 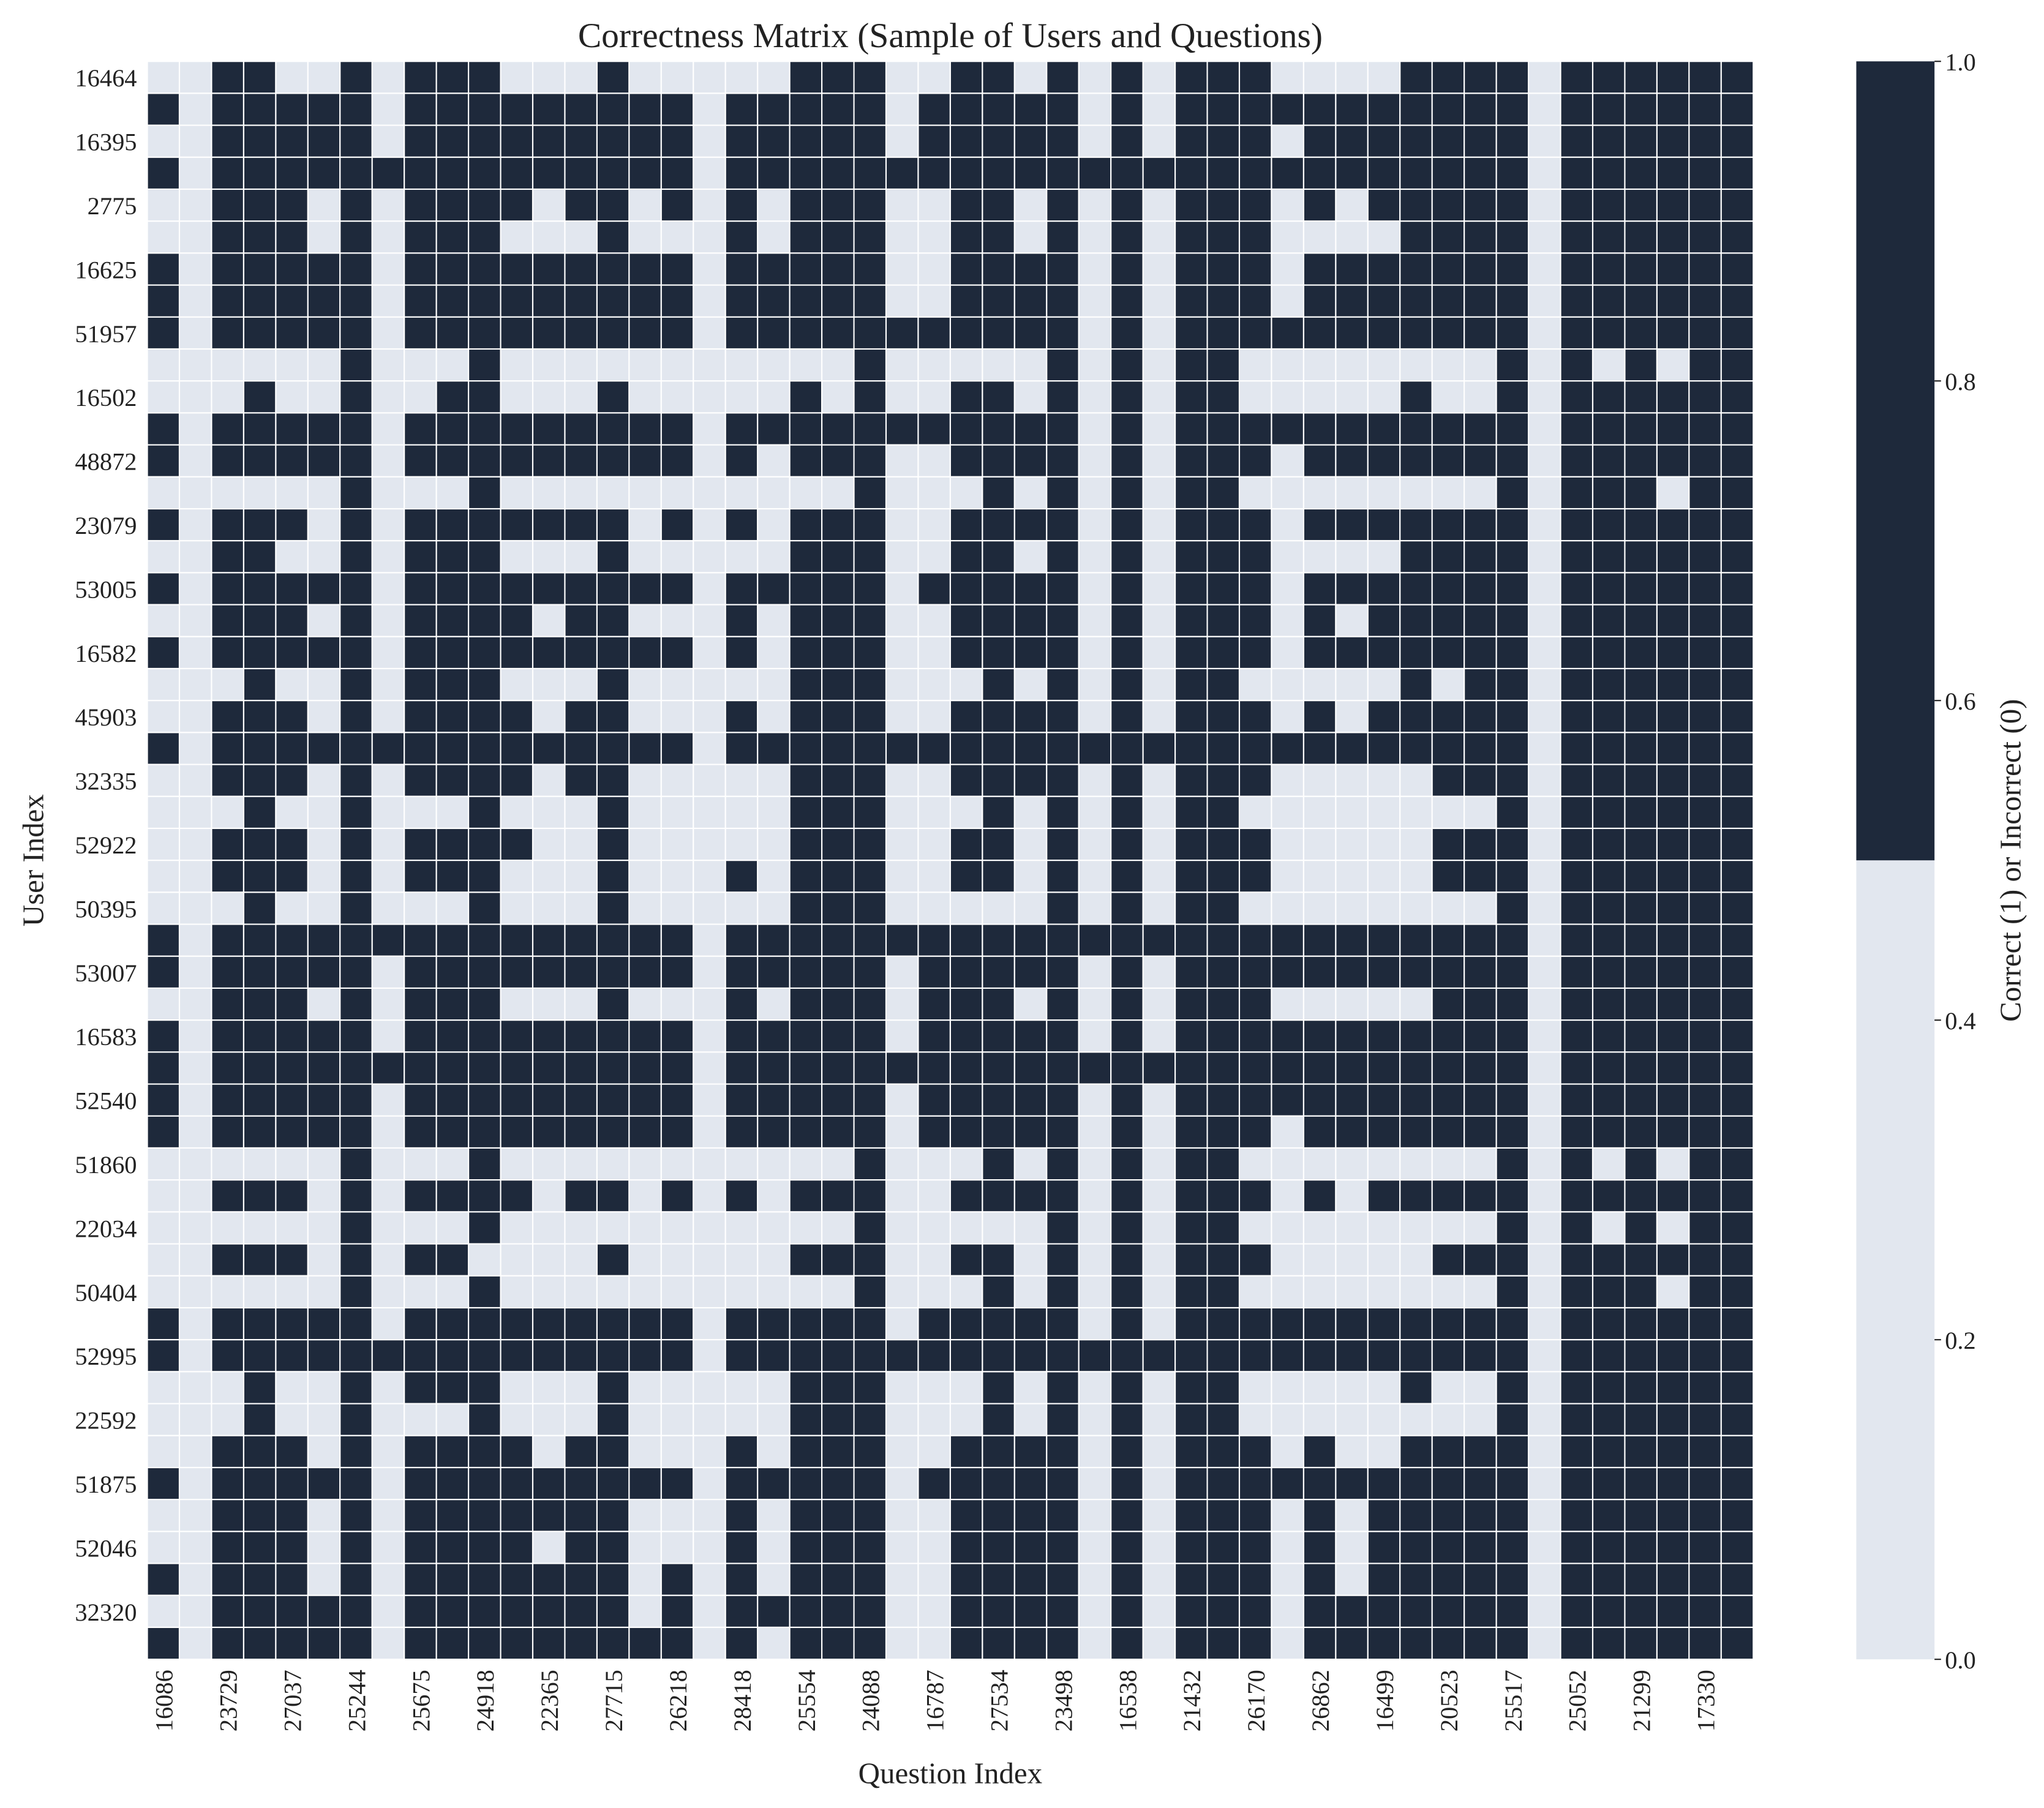 What do you see at coordinates (1192, 1700) in the screenshot?
I see `x-tick-label: 21432` at bounding box center [1192, 1700].